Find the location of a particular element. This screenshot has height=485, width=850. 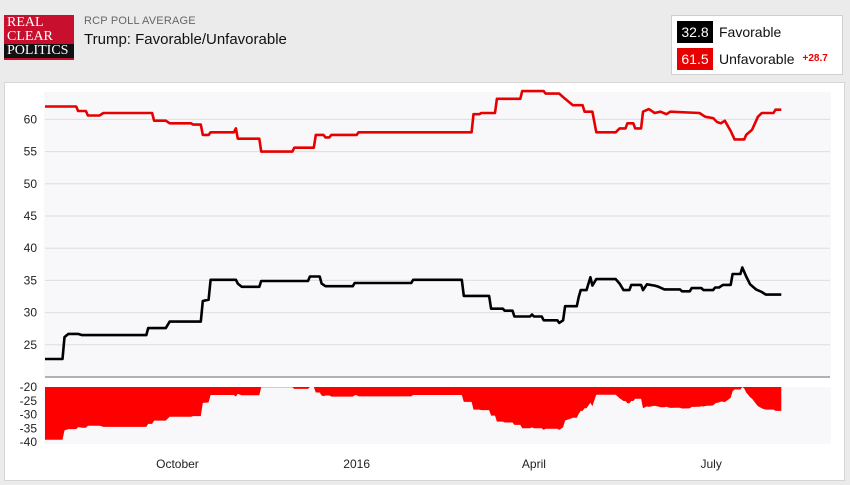

spread-y-tick-label: -25 is located at coordinates (29, 401).